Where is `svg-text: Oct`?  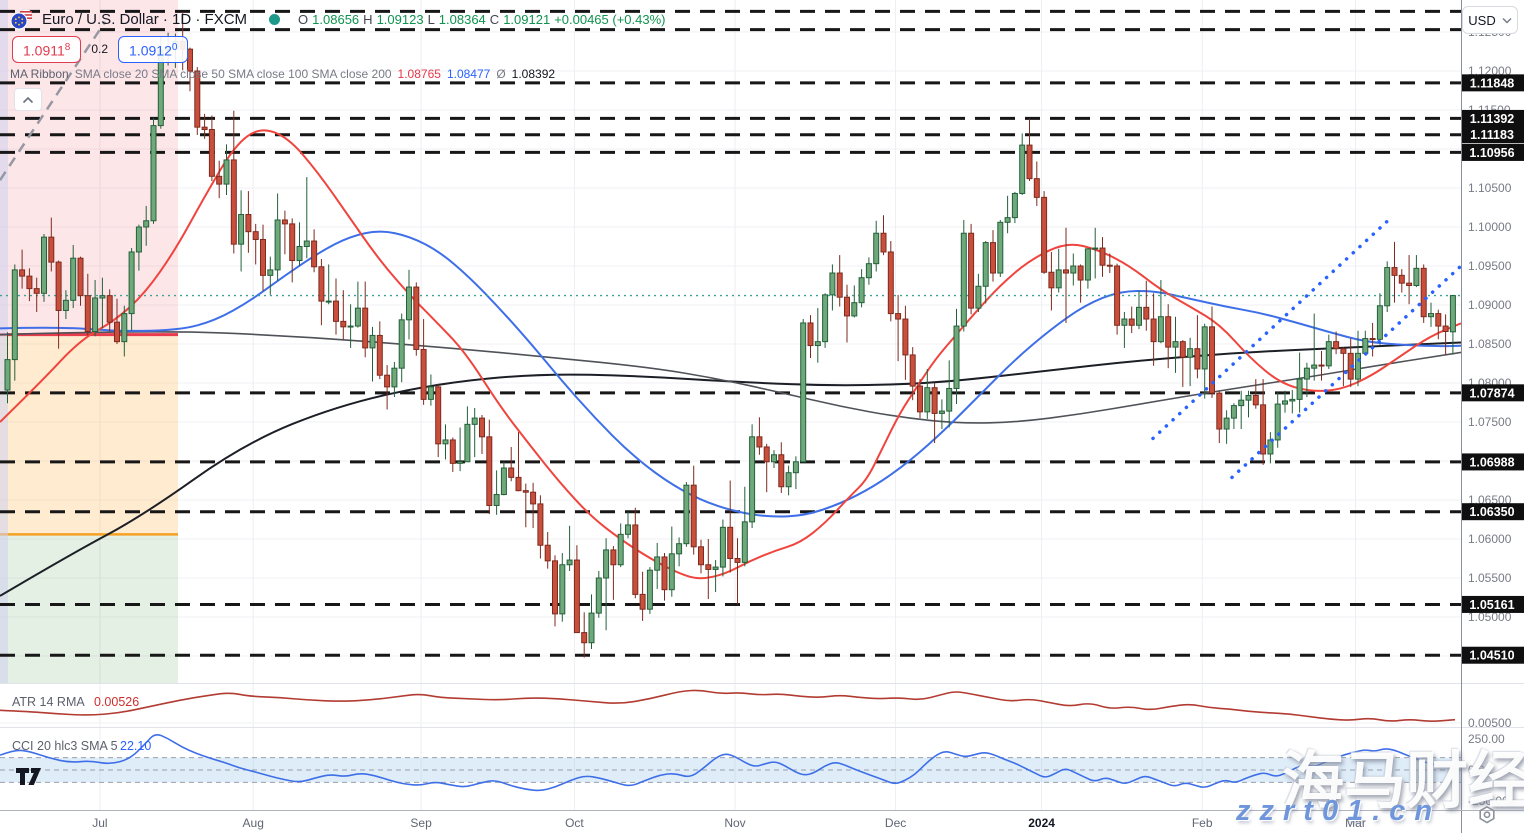 svg-text: Oct is located at coordinates (574, 823).